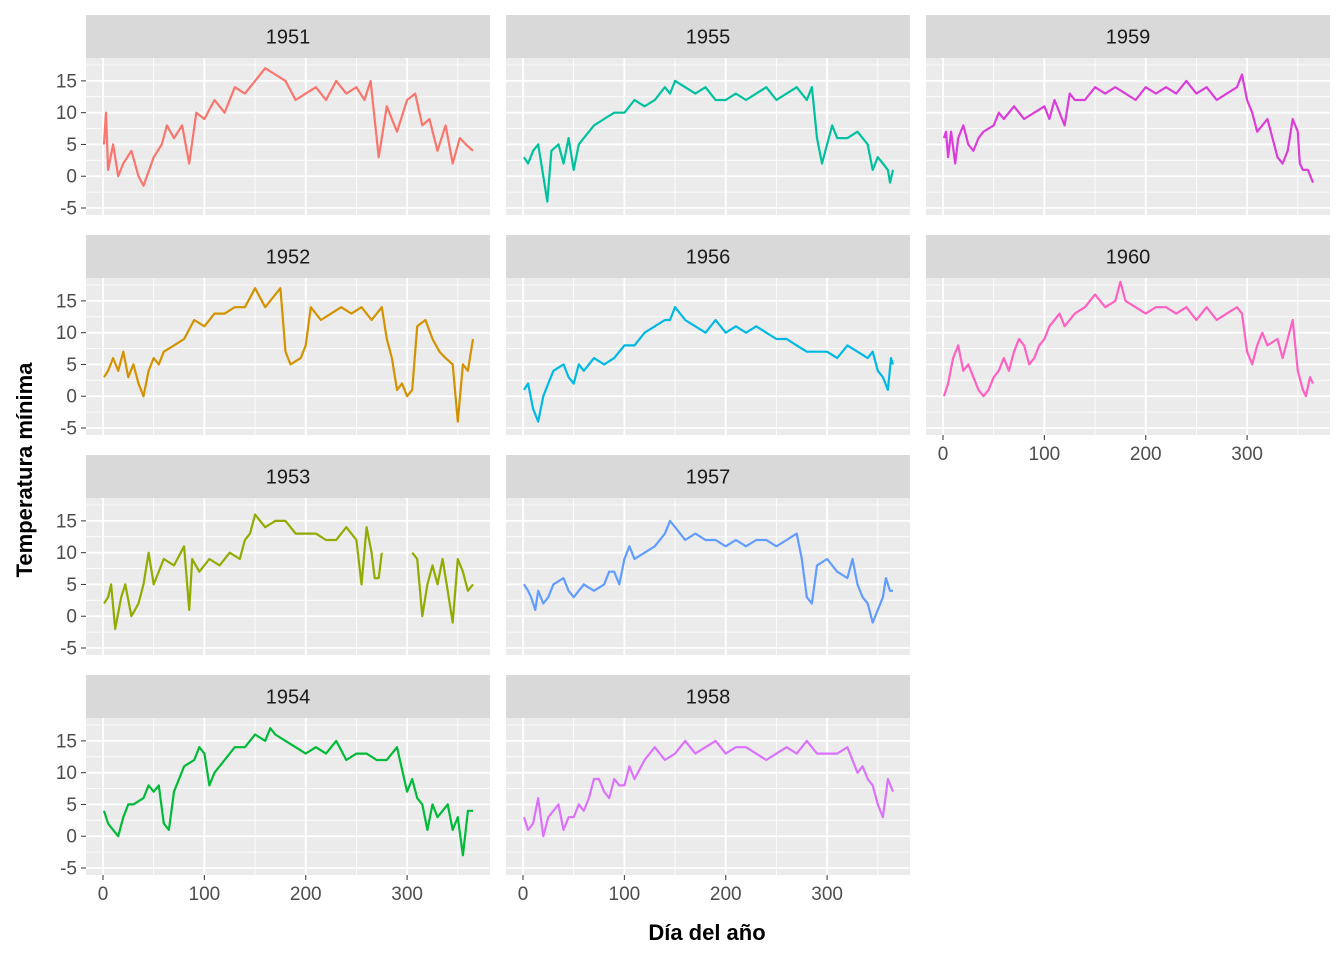  I want to click on facet-strip-label: 1951, so click(288, 38).